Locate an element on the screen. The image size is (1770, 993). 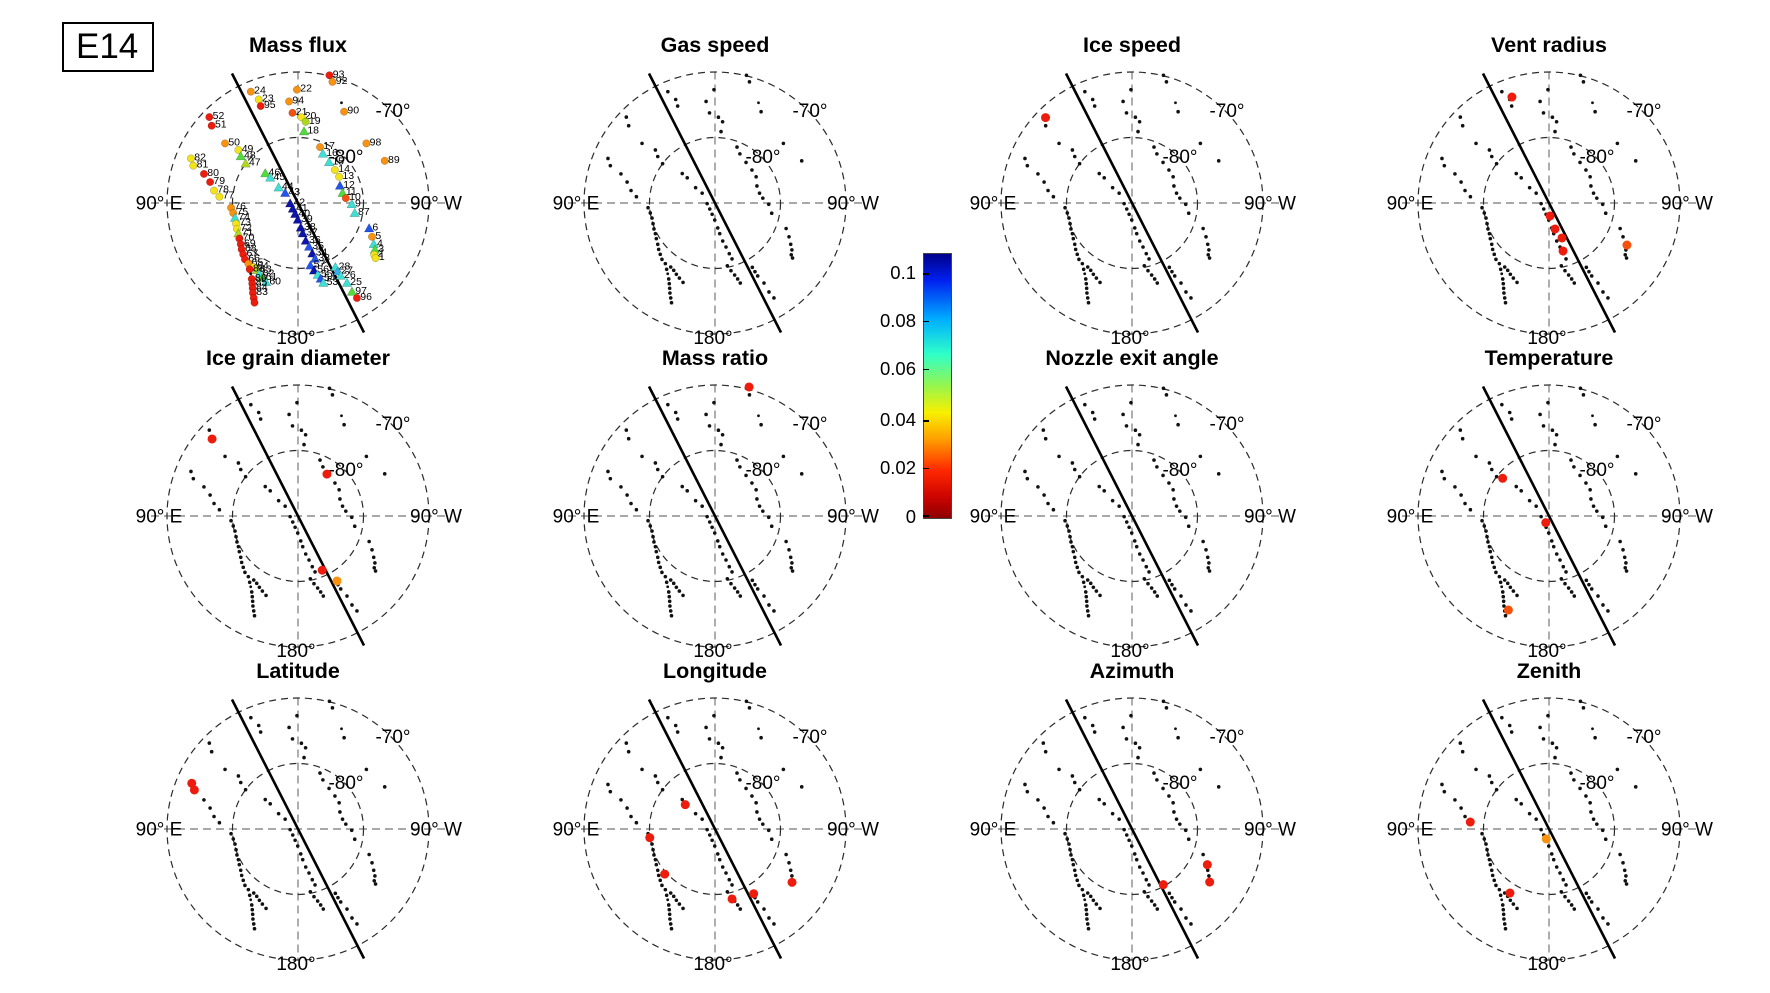
svg-text: 73 is located at coordinates (245, 223).